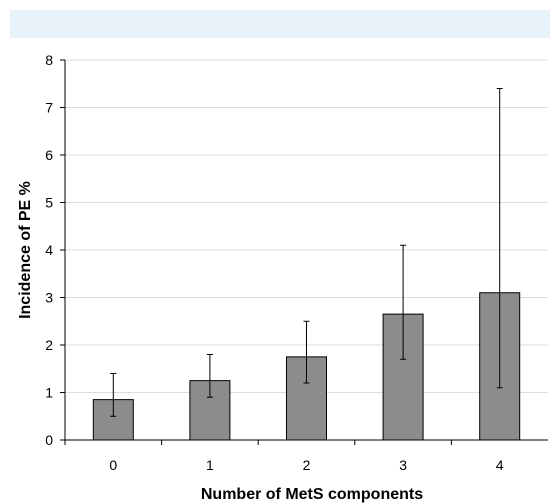 The width and height of the screenshot is (550, 504). I want to click on y-tick-labels: 0 1 2 3 4 5 6 7 8, so click(49, 250).